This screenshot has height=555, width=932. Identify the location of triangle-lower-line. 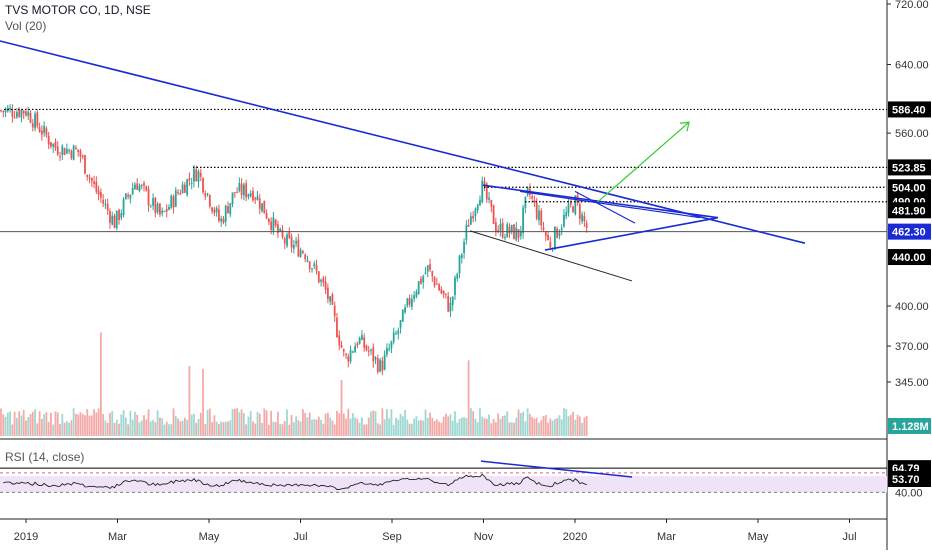
(631, 233).